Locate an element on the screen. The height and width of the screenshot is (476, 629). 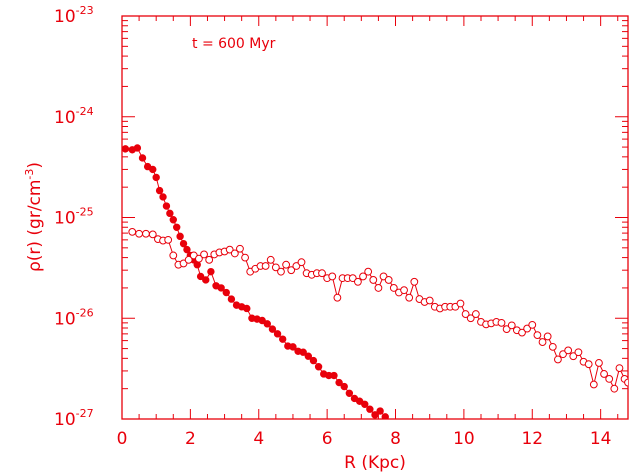
y-tick-label: 10-23 is located at coordinates (74, 15).